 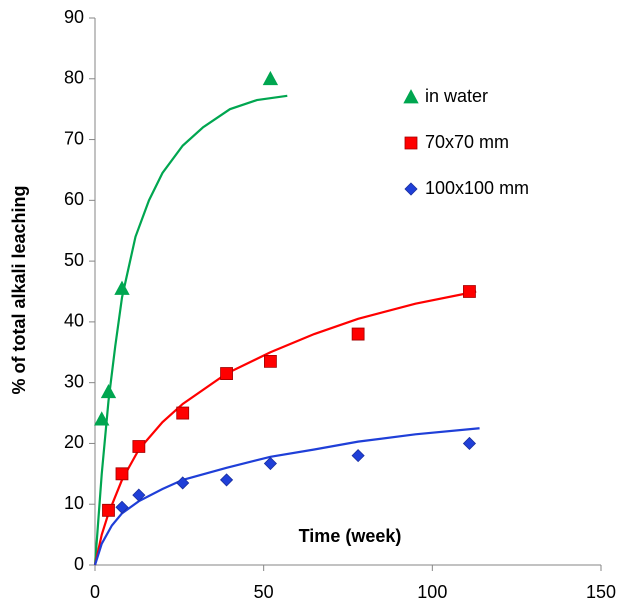 What do you see at coordinates (74, 503) in the screenshot?
I see `y-tick-label: 10` at bounding box center [74, 503].